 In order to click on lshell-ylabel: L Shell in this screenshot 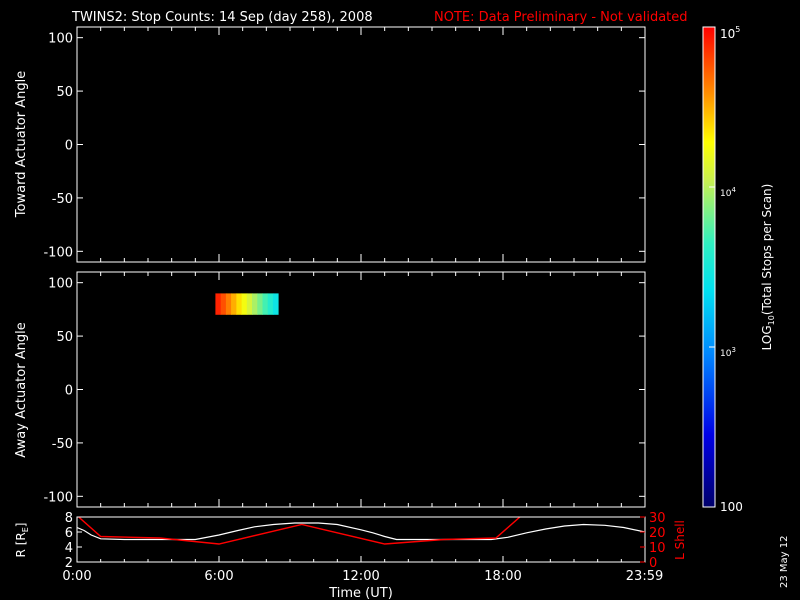, I will do `click(680, 540)`.